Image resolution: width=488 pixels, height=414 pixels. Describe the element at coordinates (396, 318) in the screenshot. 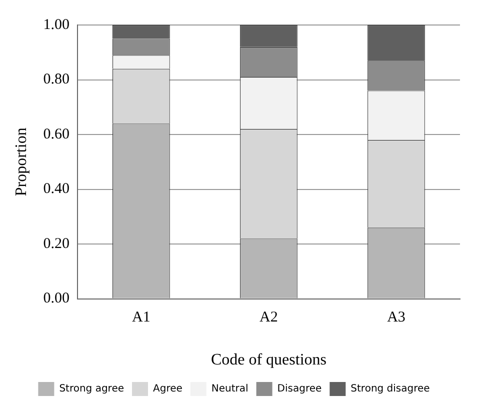

I see `x-tick-label: A3` at that location.